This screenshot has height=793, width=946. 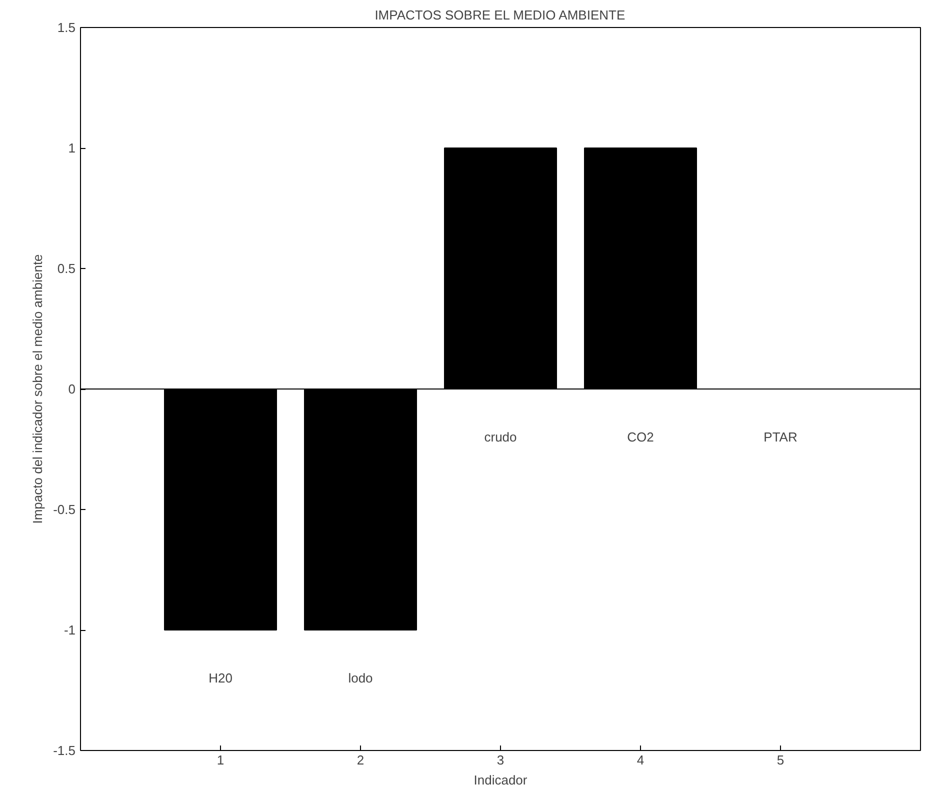 I want to click on annotation: CO2, so click(x=640, y=437).